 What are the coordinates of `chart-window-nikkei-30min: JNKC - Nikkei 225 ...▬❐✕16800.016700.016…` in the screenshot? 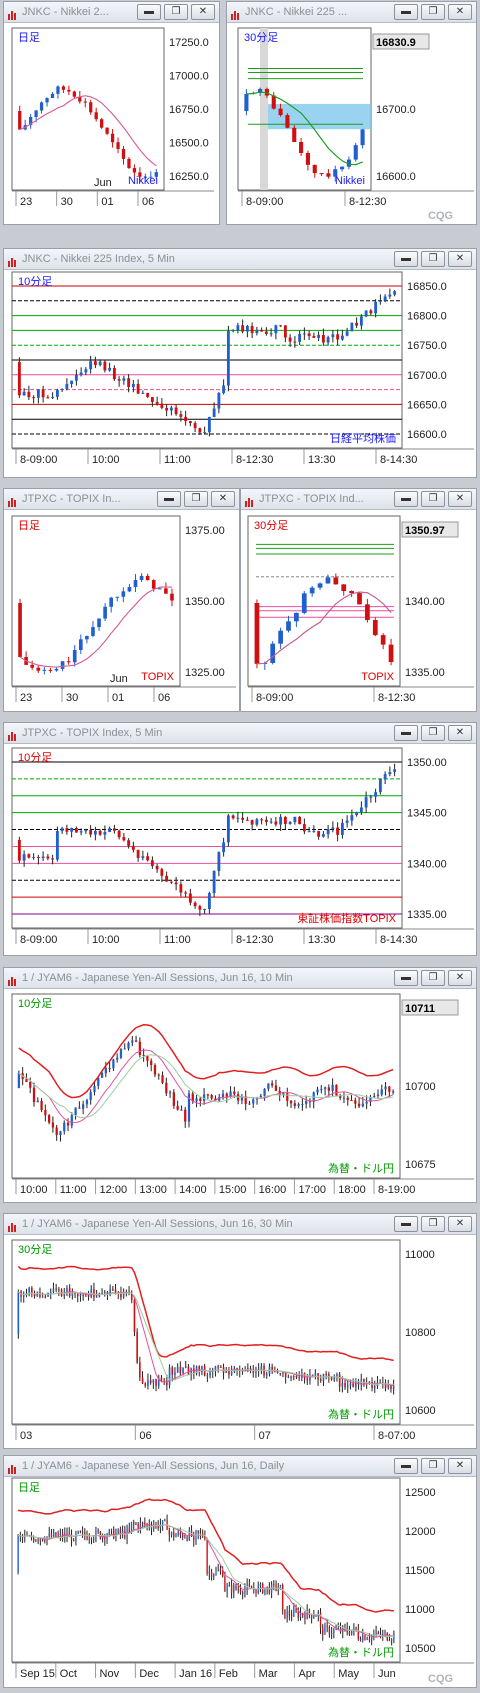 It's located at (351, 113).